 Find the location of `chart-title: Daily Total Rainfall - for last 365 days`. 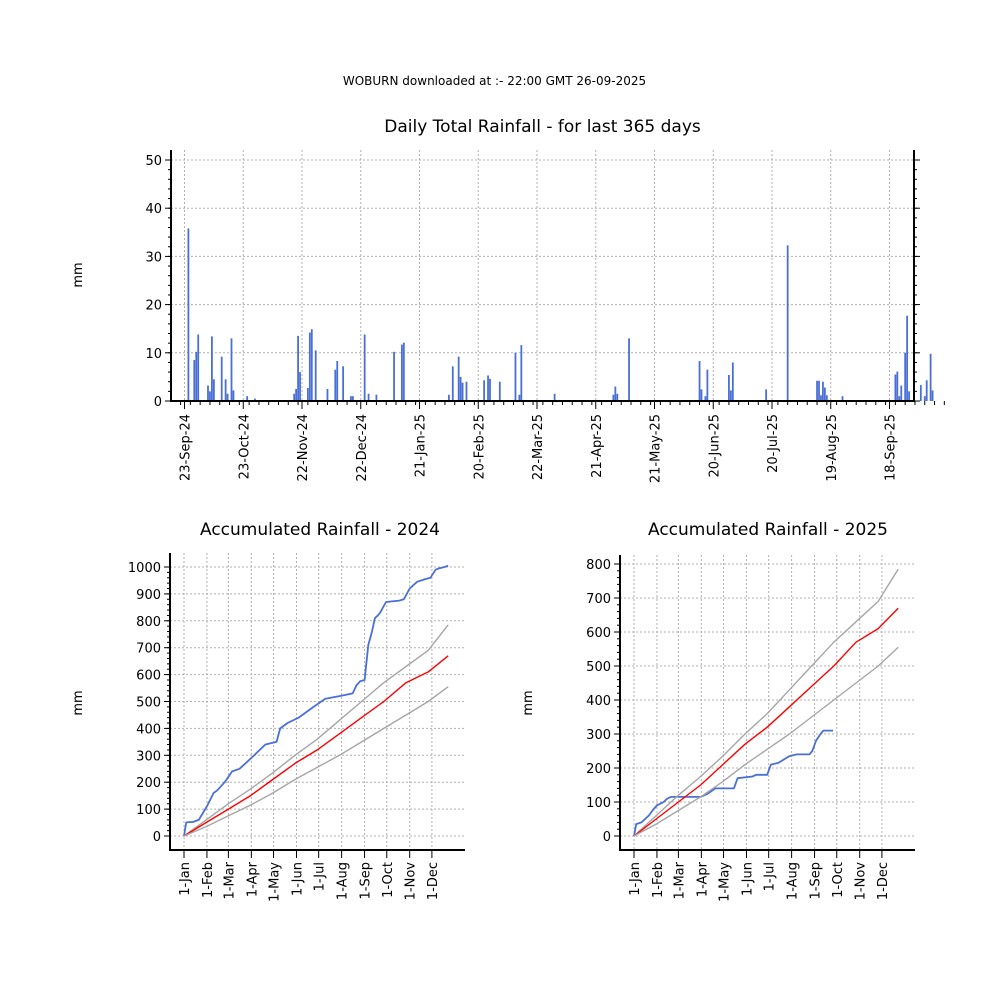

chart-title: Daily Total Rainfall - for last 365 days is located at coordinates (542, 127).